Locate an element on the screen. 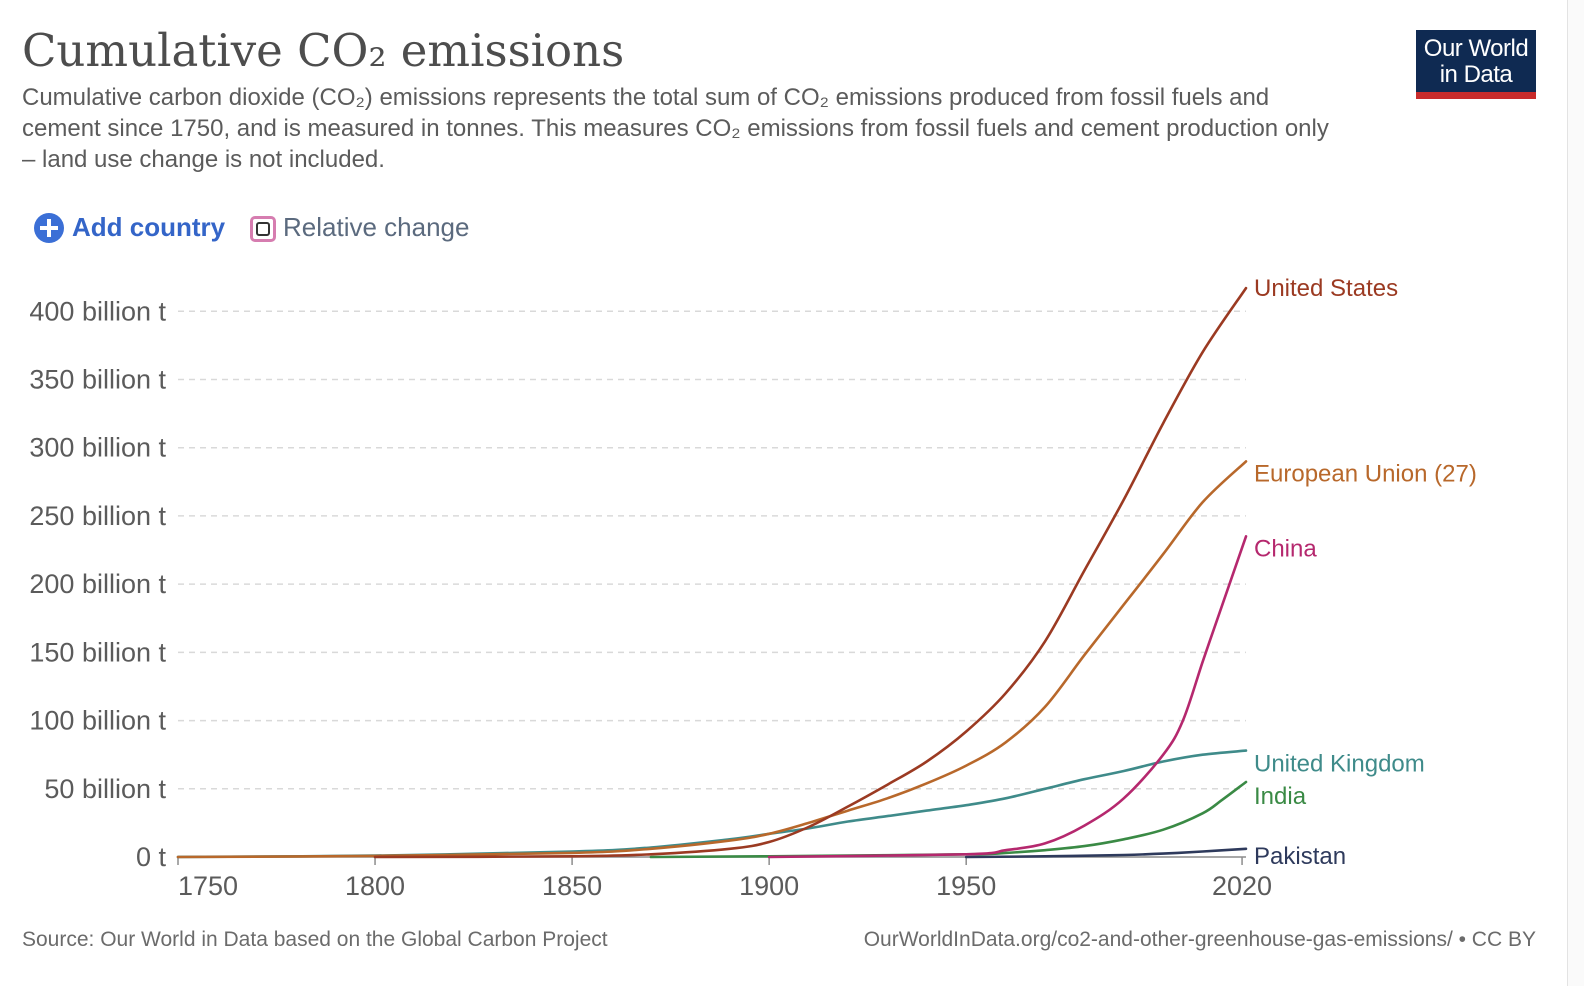 Image resolution: width=1584 pixels, height=986 pixels. x-tick-label: 1850 is located at coordinates (572, 886).